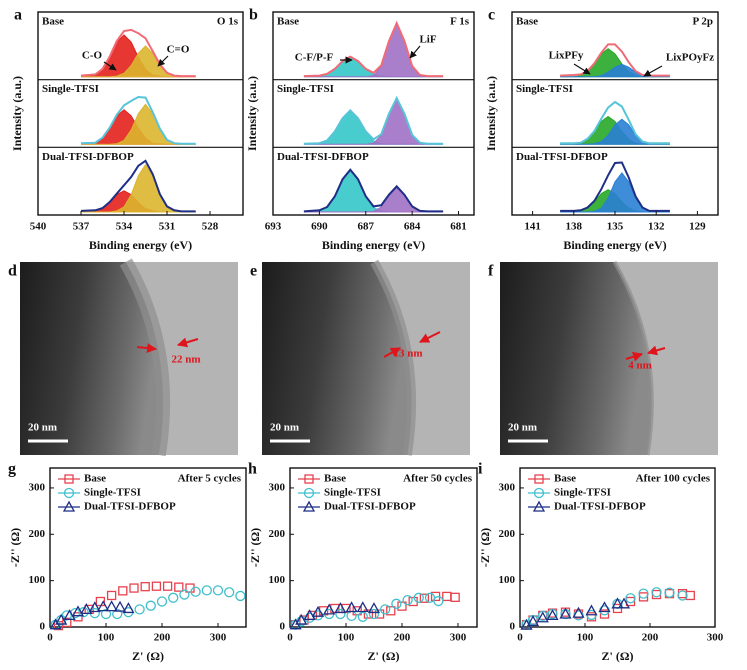 The image size is (747, 670). I want to click on peak-annotation: C-O, so click(92, 56).